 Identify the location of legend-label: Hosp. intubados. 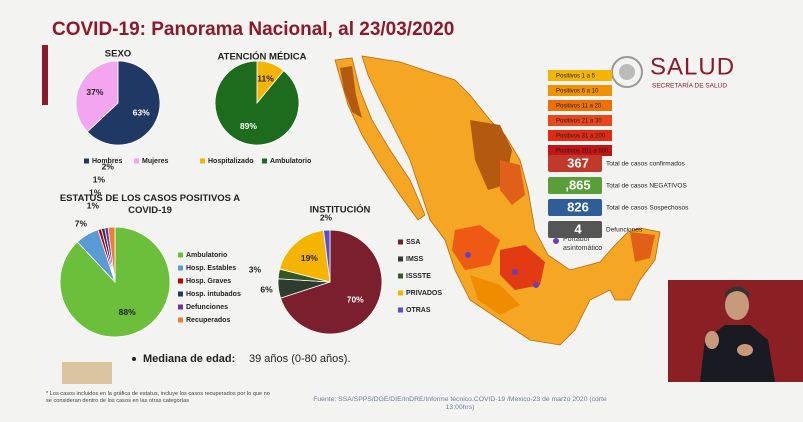
(213, 294).